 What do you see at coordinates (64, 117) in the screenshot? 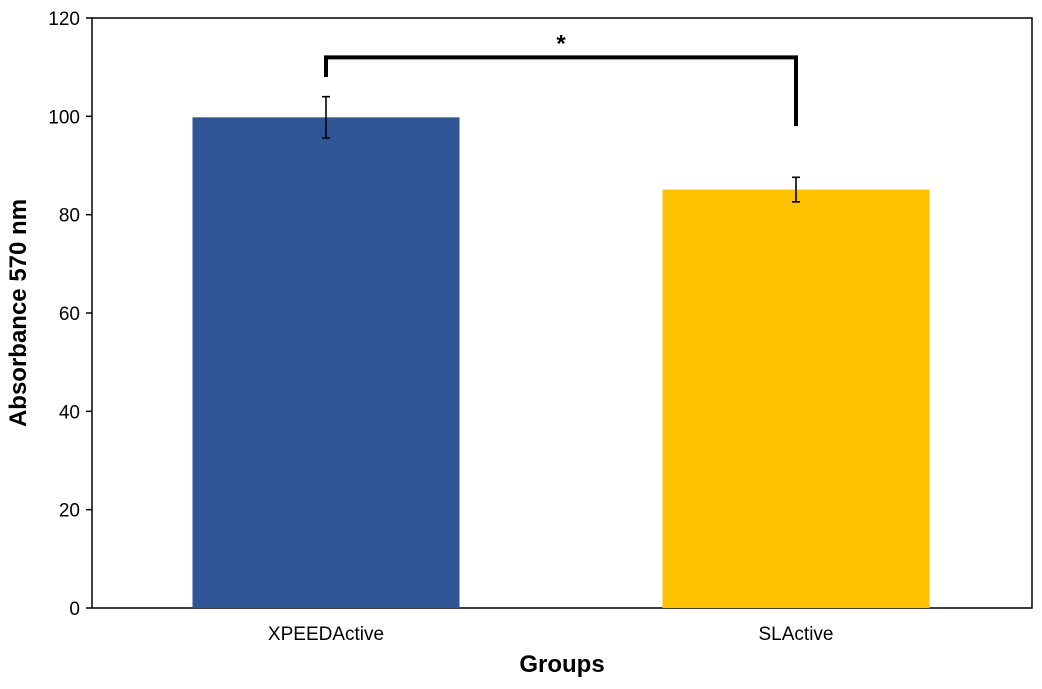
I see `y-tick-label: 100` at bounding box center [64, 117].